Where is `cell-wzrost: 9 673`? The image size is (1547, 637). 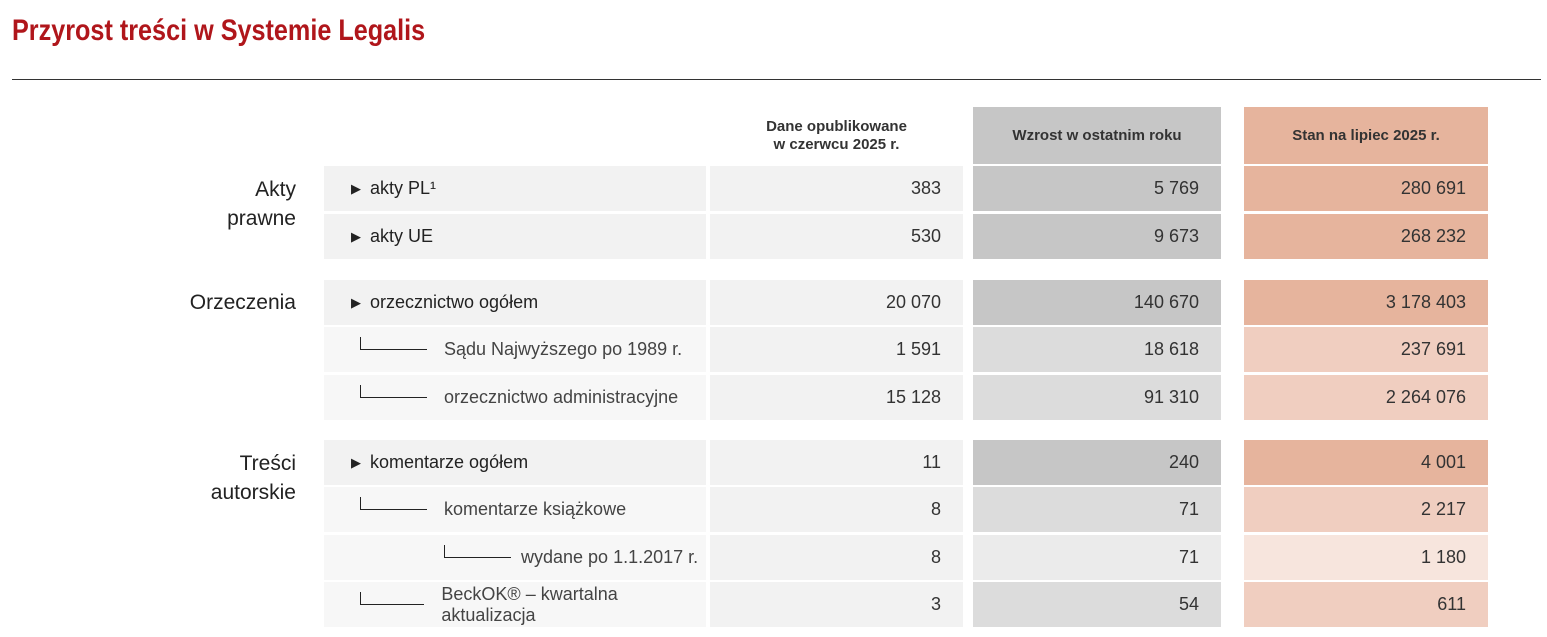
cell-wzrost: 9 673 is located at coordinates (1097, 236).